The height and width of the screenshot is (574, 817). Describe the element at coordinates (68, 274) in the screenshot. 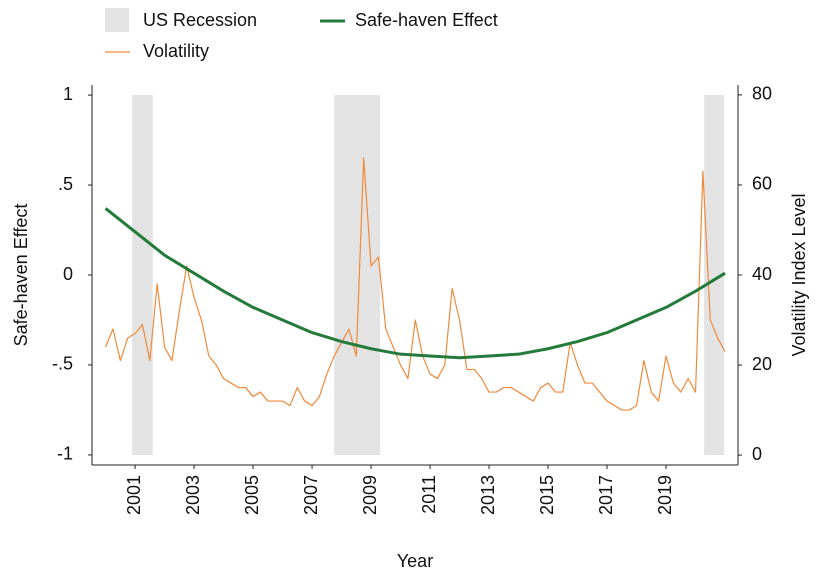

I see `y-tick-label: 0` at that location.